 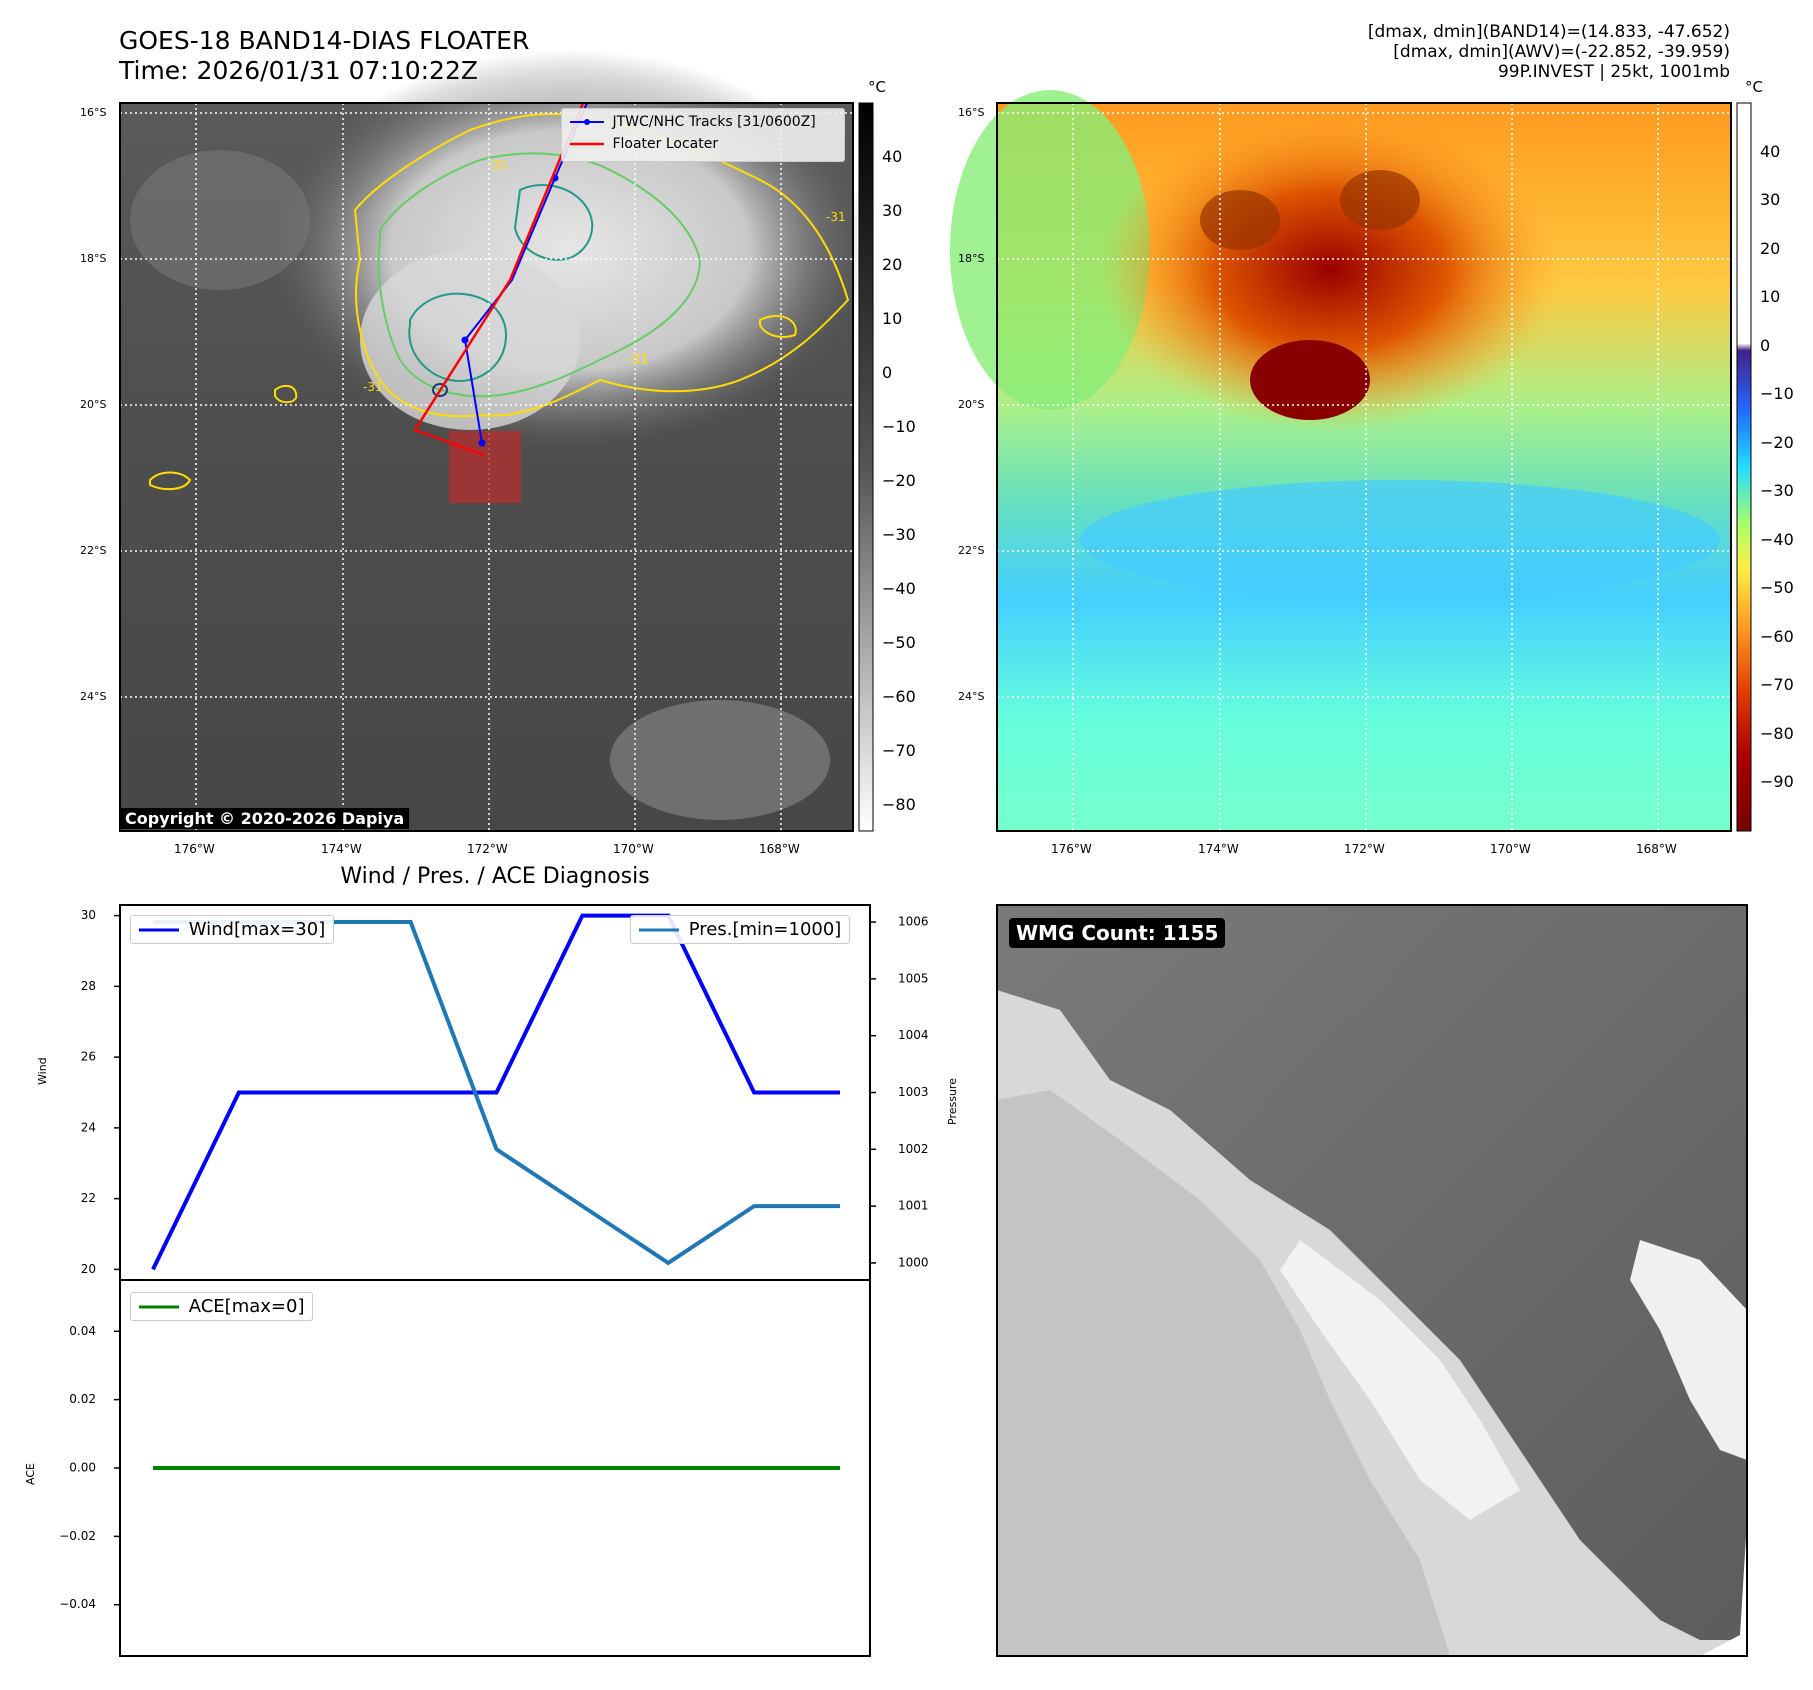 I want to click on stats-awv: [dmax, dmin](AWV)=(-22.852, -39.959), so click(x=1561, y=52).